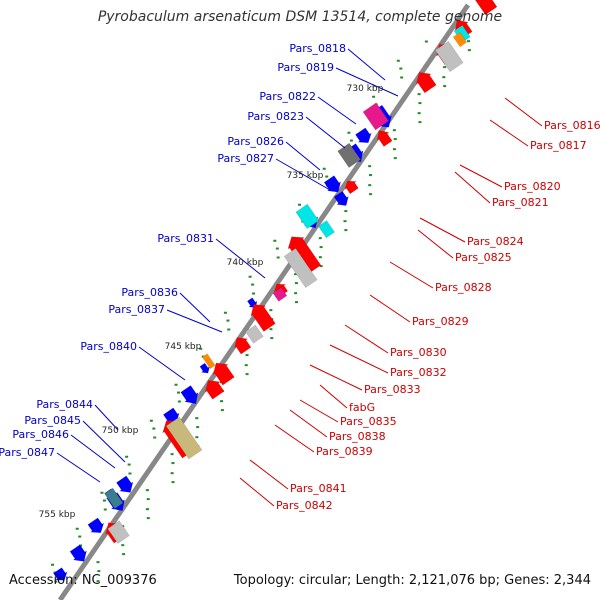  I want to click on gene-label-forward: Pars_0835, so click(368, 421).